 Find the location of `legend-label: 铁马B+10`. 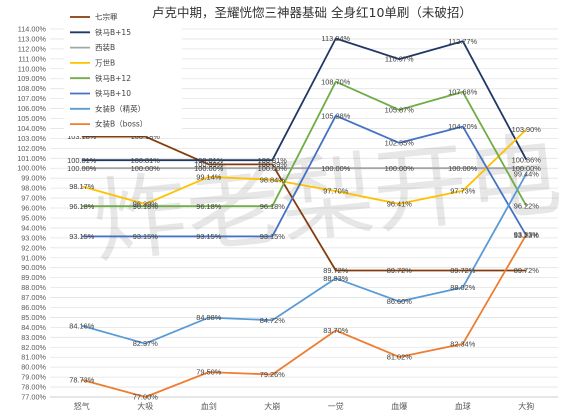

legend-label: 铁马B+10 is located at coordinates (113, 93).